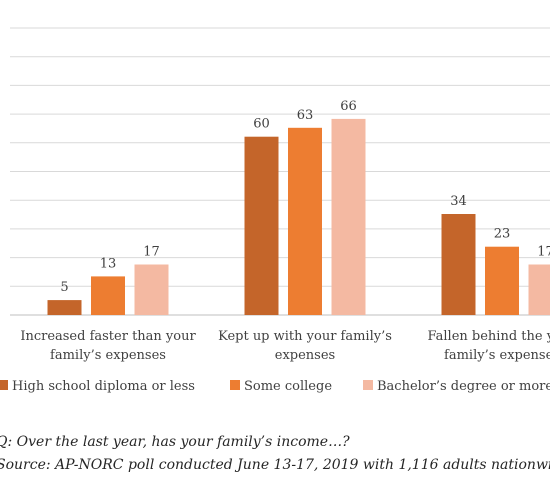 The width and height of the screenshot is (550, 481). I want to click on data-label: 63, so click(305, 115).